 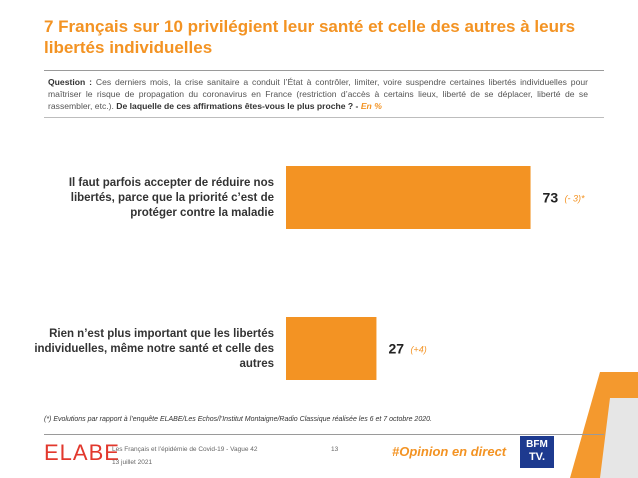 What do you see at coordinates (575, 199) in the screenshot?
I see `change-label-0: (- 3)*` at bounding box center [575, 199].